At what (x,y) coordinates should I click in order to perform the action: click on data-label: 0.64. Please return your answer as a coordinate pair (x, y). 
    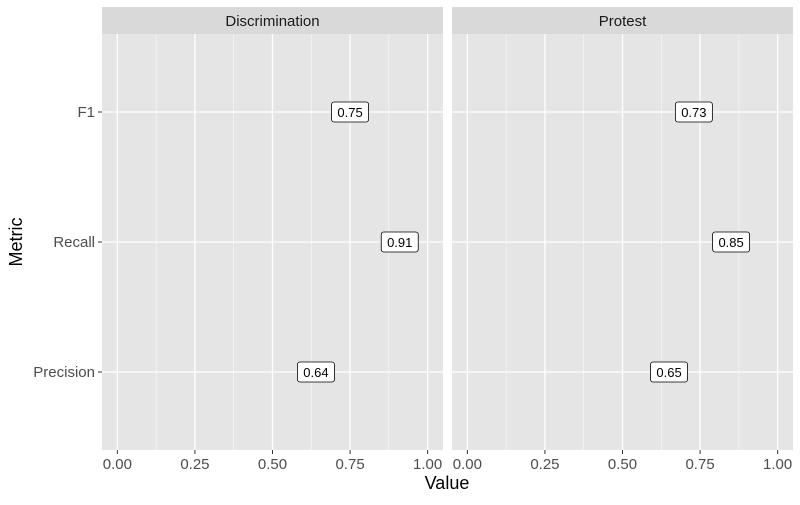
    Looking at the image, I should click on (315, 372).